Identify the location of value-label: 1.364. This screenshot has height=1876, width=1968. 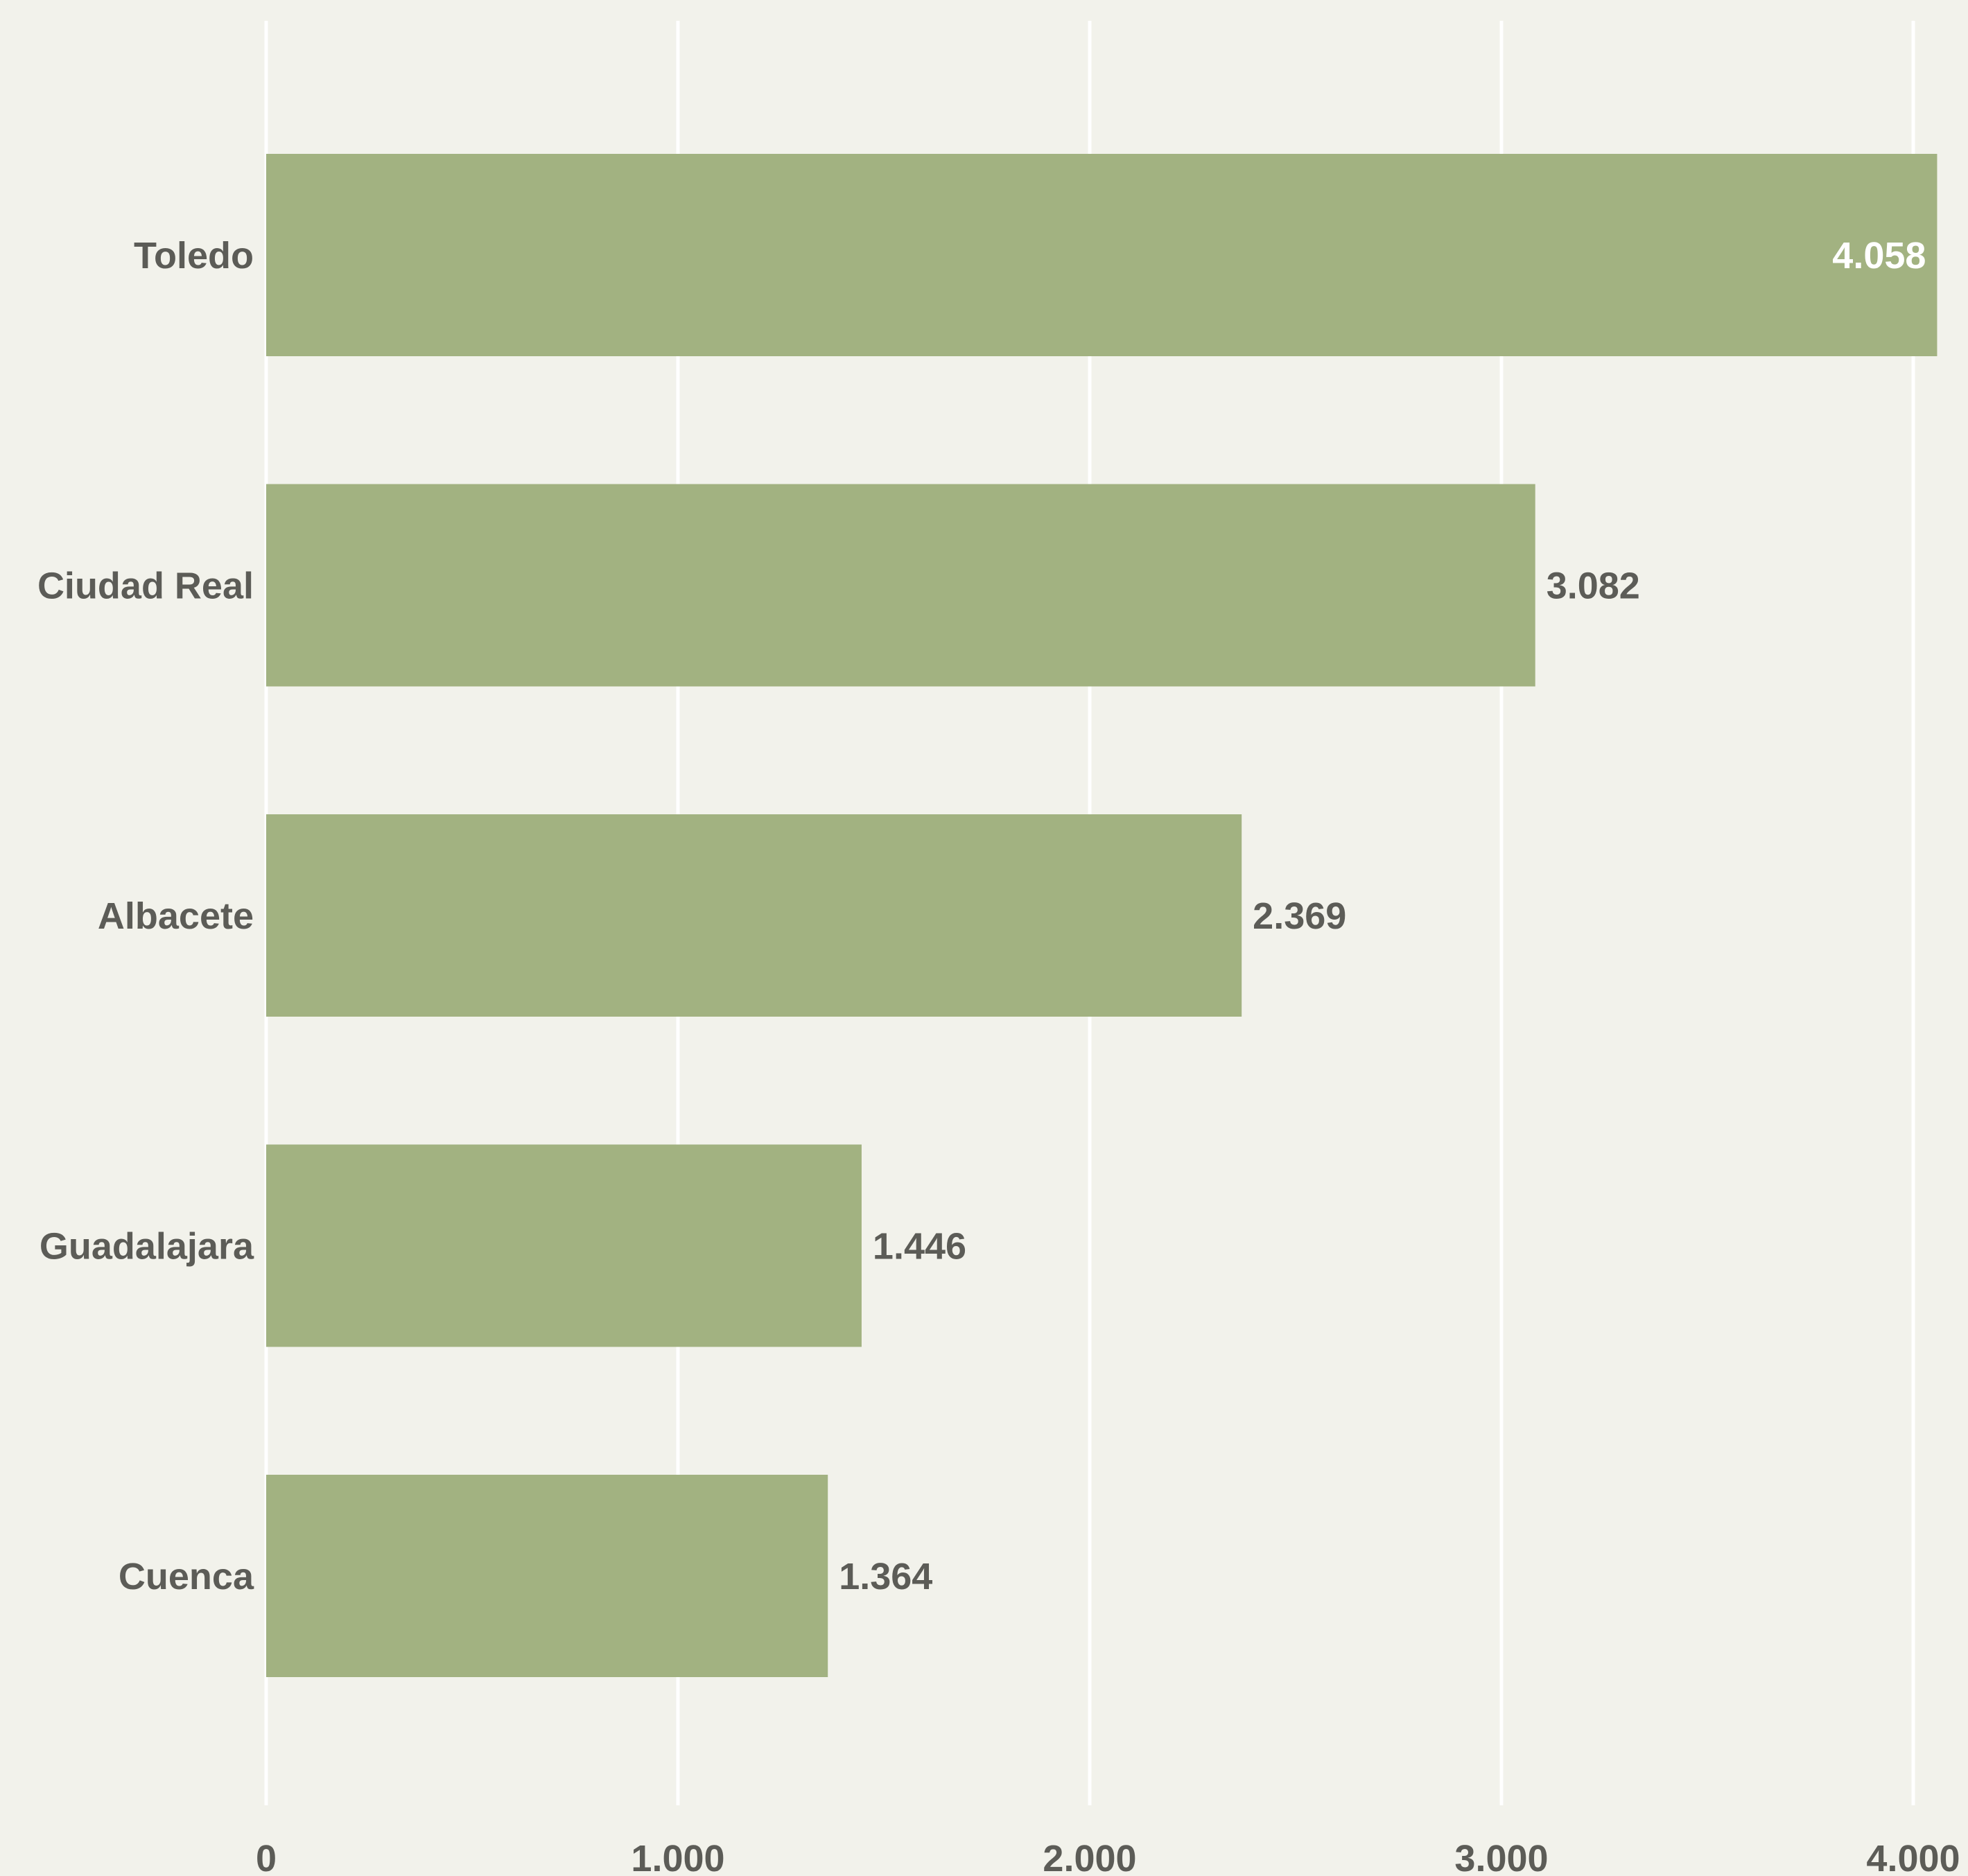
(885, 1576).